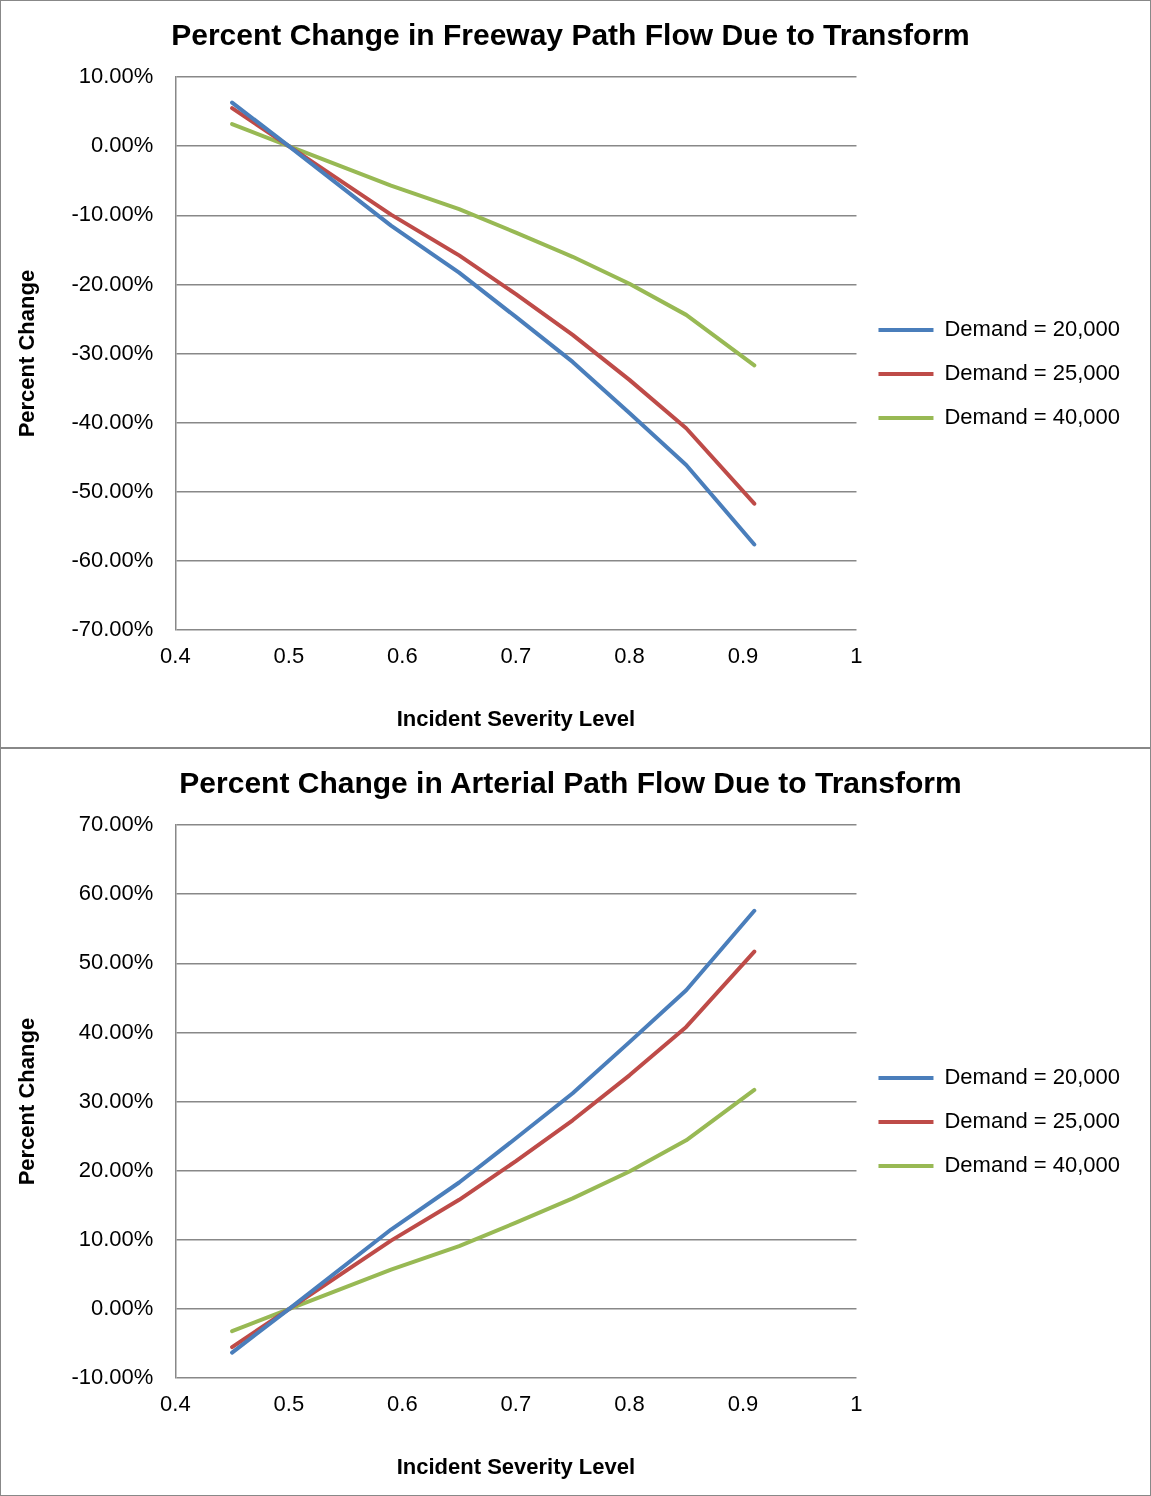 The image size is (1151, 1496). What do you see at coordinates (116, 824) in the screenshot?
I see `y-tick-label: 70.00%` at bounding box center [116, 824].